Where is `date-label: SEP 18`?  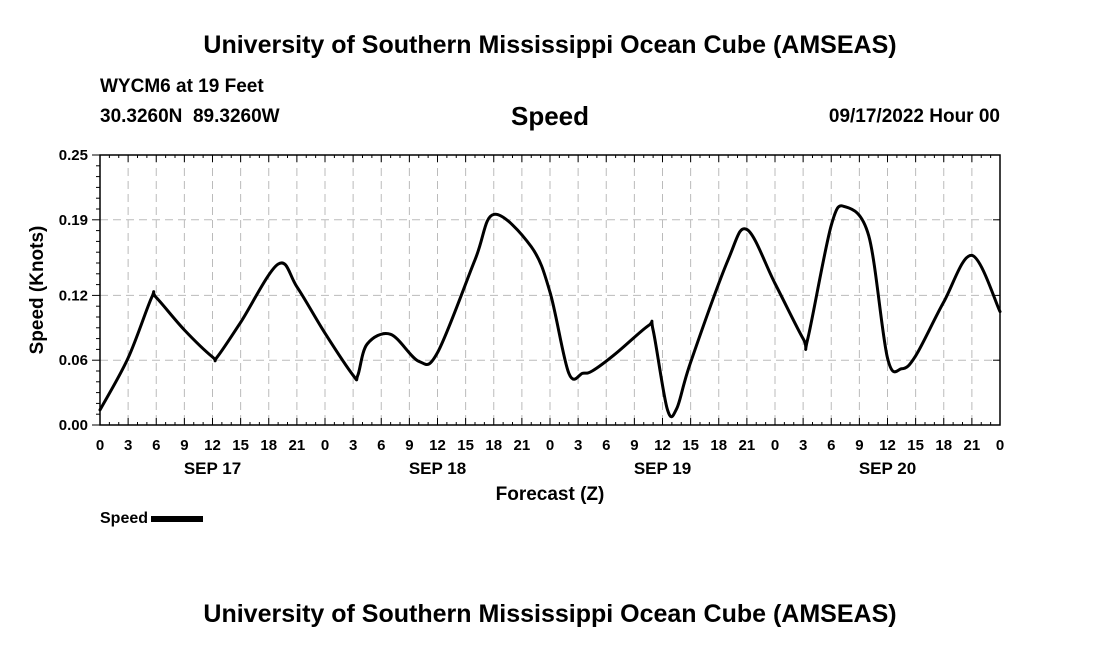
date-label: SEP 18 is located at coordinates (437, 468).